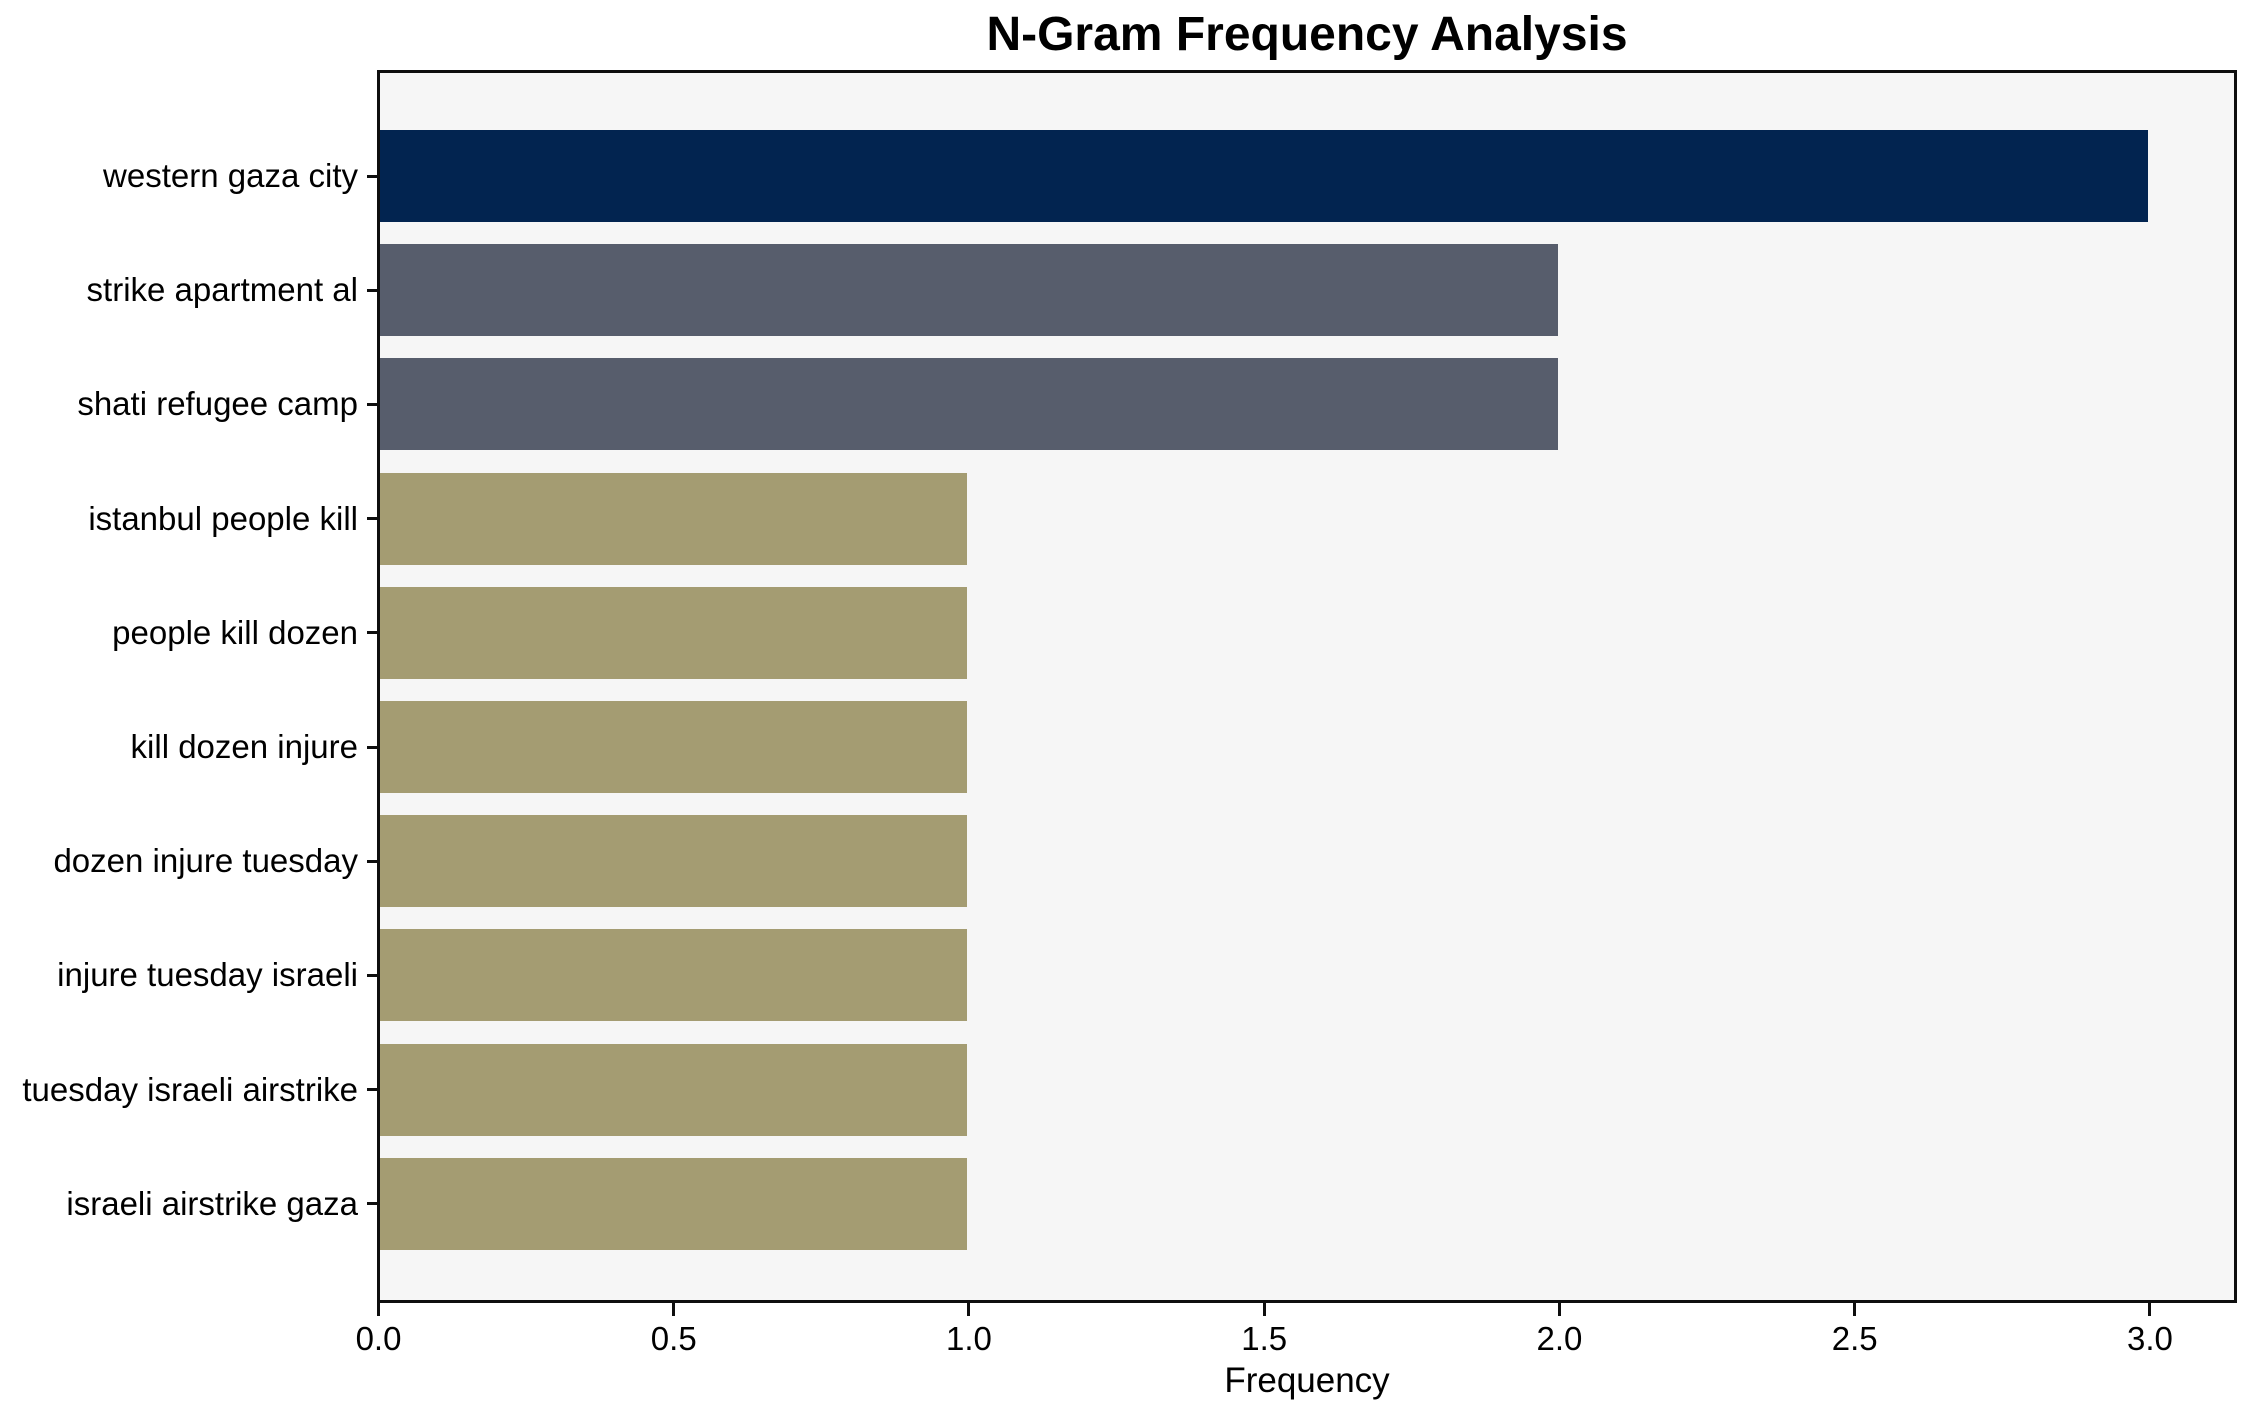 Image resolution: width=2258 pixels, height=1414 pixels. I want to click on x-tick-label: 2.5, so click(1854, 1338).